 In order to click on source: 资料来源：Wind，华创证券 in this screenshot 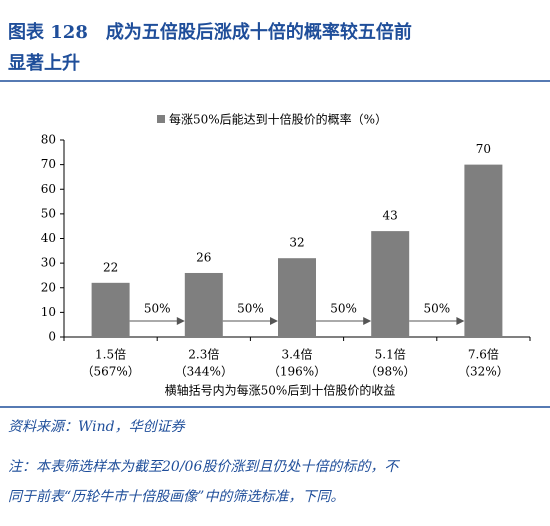, I will do `click(97, 427)`.